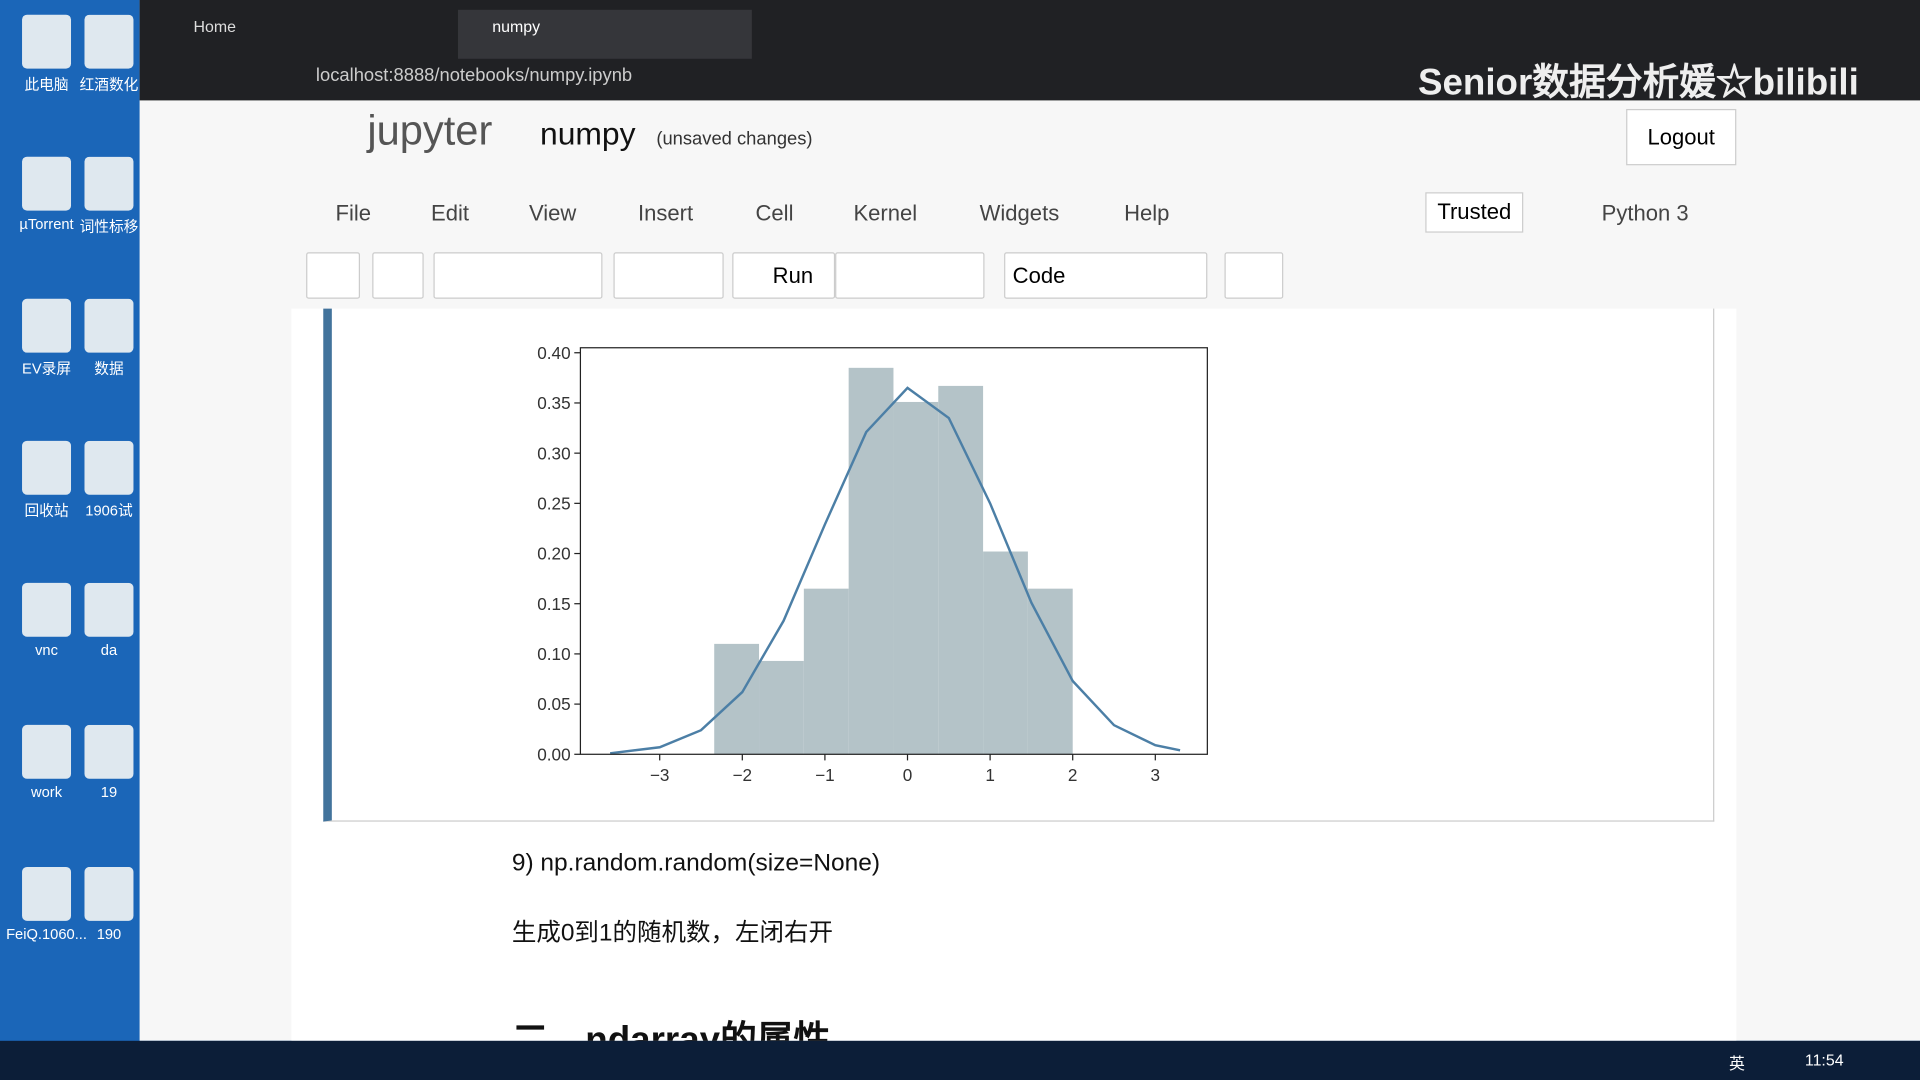 The image size is (1920, 1080). Describe the element at coordinates (430, 131) in the screenshot. I see `jupyter-logo: jupyter` at that location.